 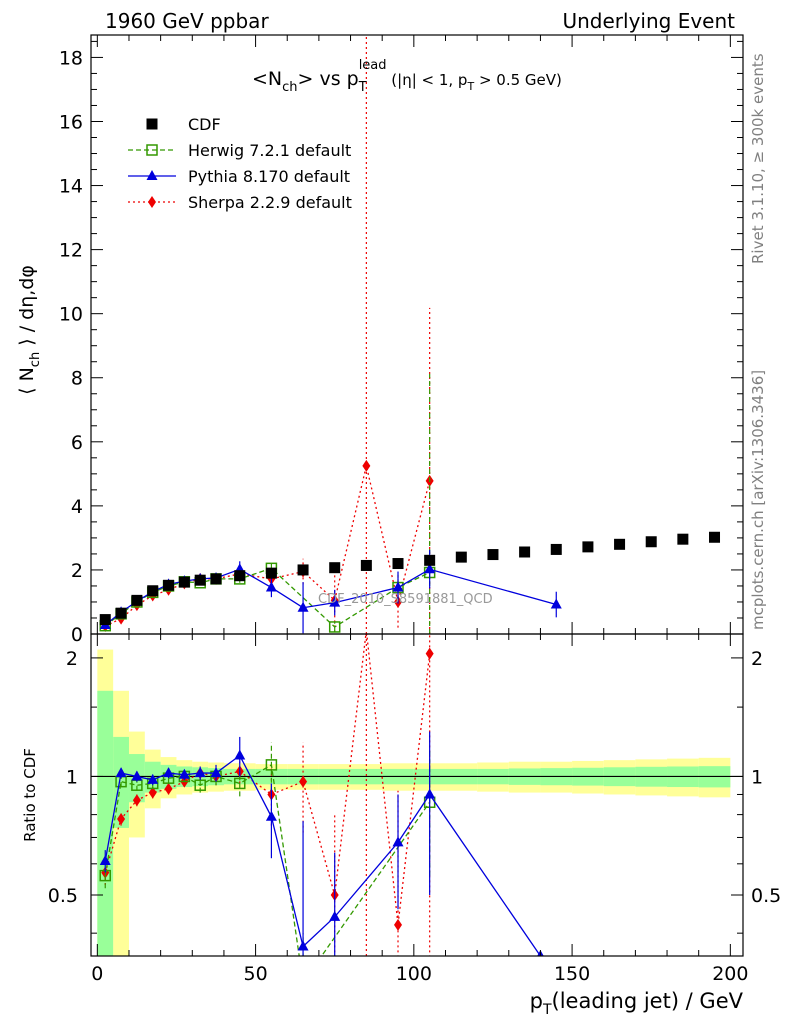 What do you see at coordinates (758, 500) in the screenshot?
I see `side-label-bottom: mcplots.cern.ch [arXiv:1306.3436]` at bounding box center [758, 500].